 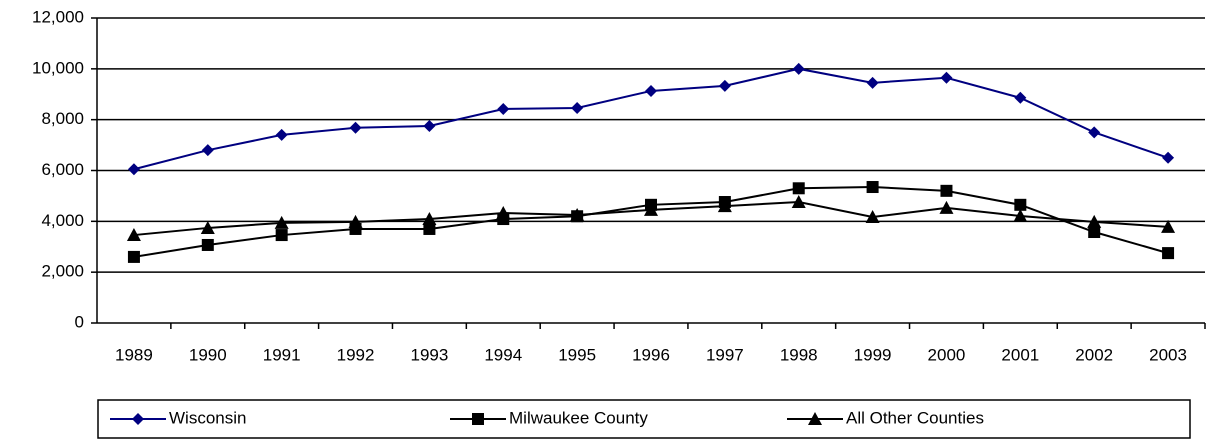 I want to click on x-tick-label: 1996, so click(x=651, y=354).